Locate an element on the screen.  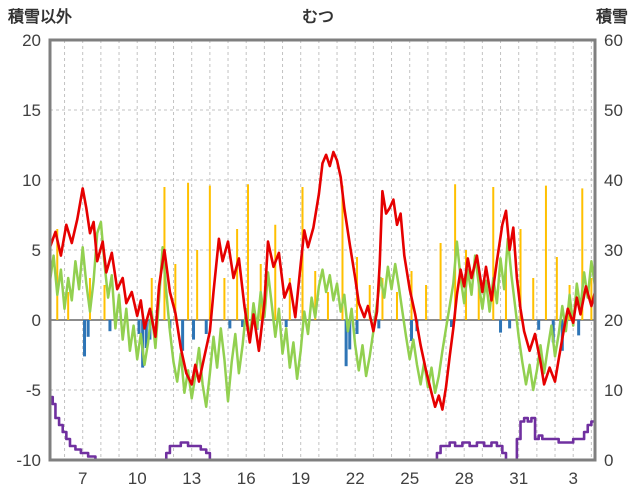
blue-bars is located at coordinates (332, 344).